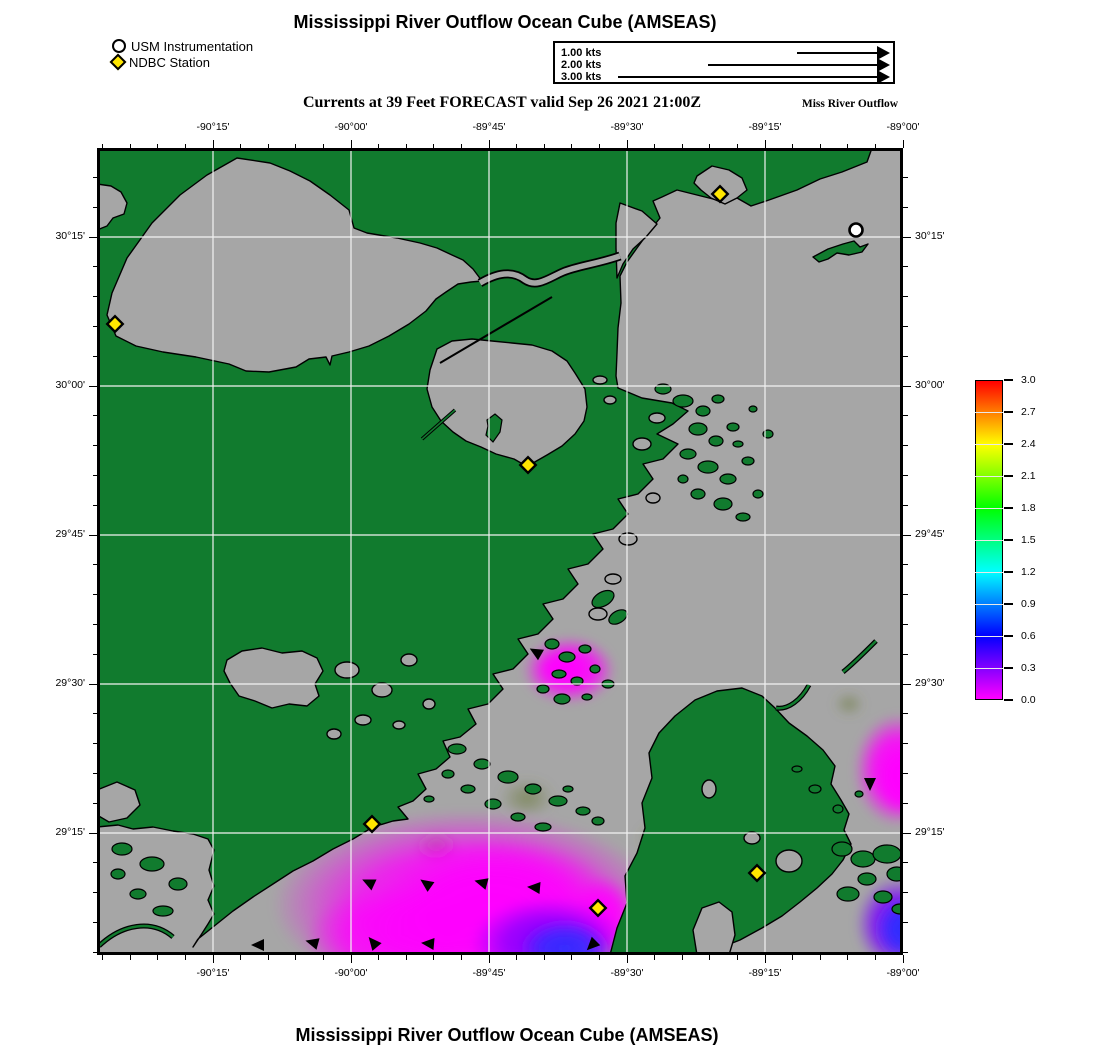 The image size is (1100, 1050). What do you see at coordinates (1028, 572) in the screenshot?
I see `colorbar-tick-label: 1.2` at bounding box center [1028, 572].